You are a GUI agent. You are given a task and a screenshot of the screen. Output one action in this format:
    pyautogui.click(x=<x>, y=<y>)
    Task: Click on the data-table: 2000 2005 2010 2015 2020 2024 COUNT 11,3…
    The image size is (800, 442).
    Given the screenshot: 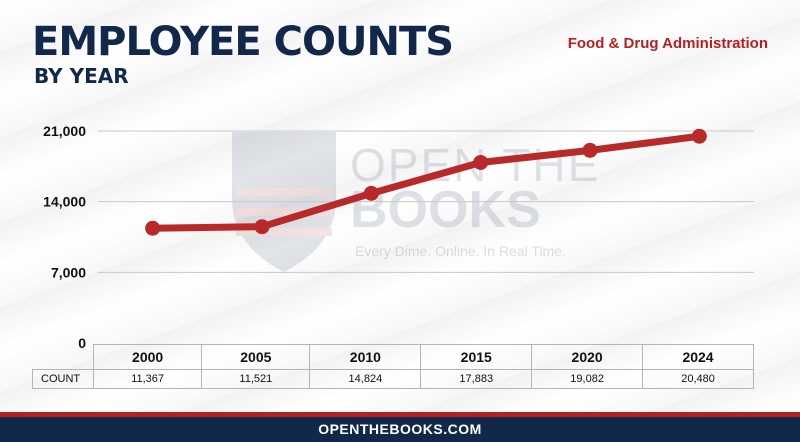 What is the action you would take?
    pyautogui.click(x=393, y=366)
    